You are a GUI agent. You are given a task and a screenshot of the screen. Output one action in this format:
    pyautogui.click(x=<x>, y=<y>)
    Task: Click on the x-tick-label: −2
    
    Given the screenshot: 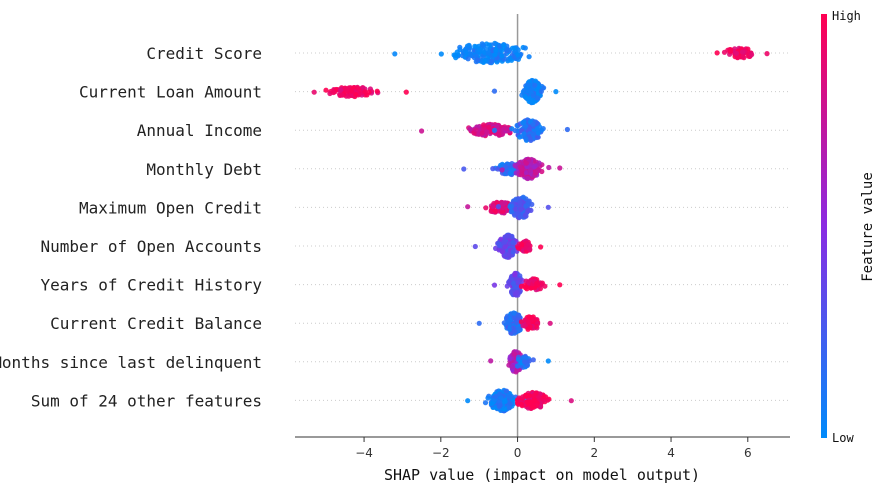 What is the action you would take?
    pyautogui.click(x=441, y=453)
    